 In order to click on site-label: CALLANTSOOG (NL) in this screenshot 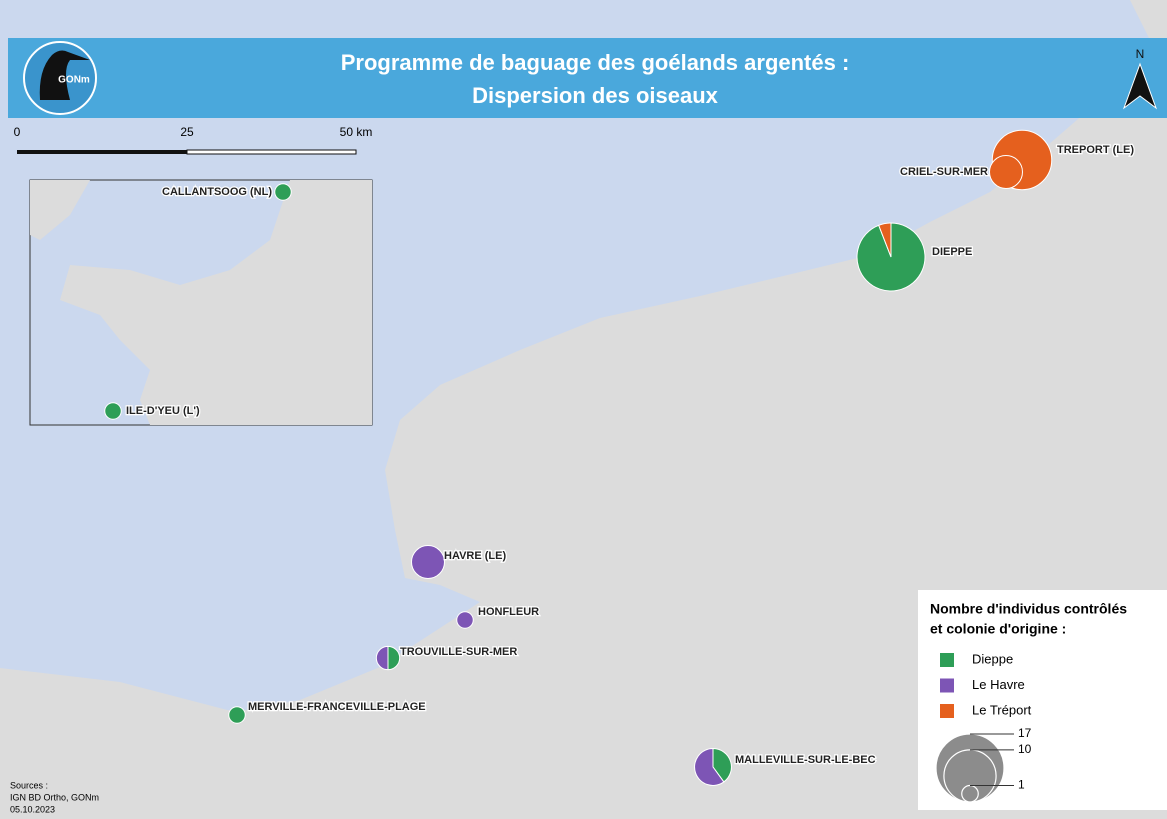, I will do `click(217, 192)`.